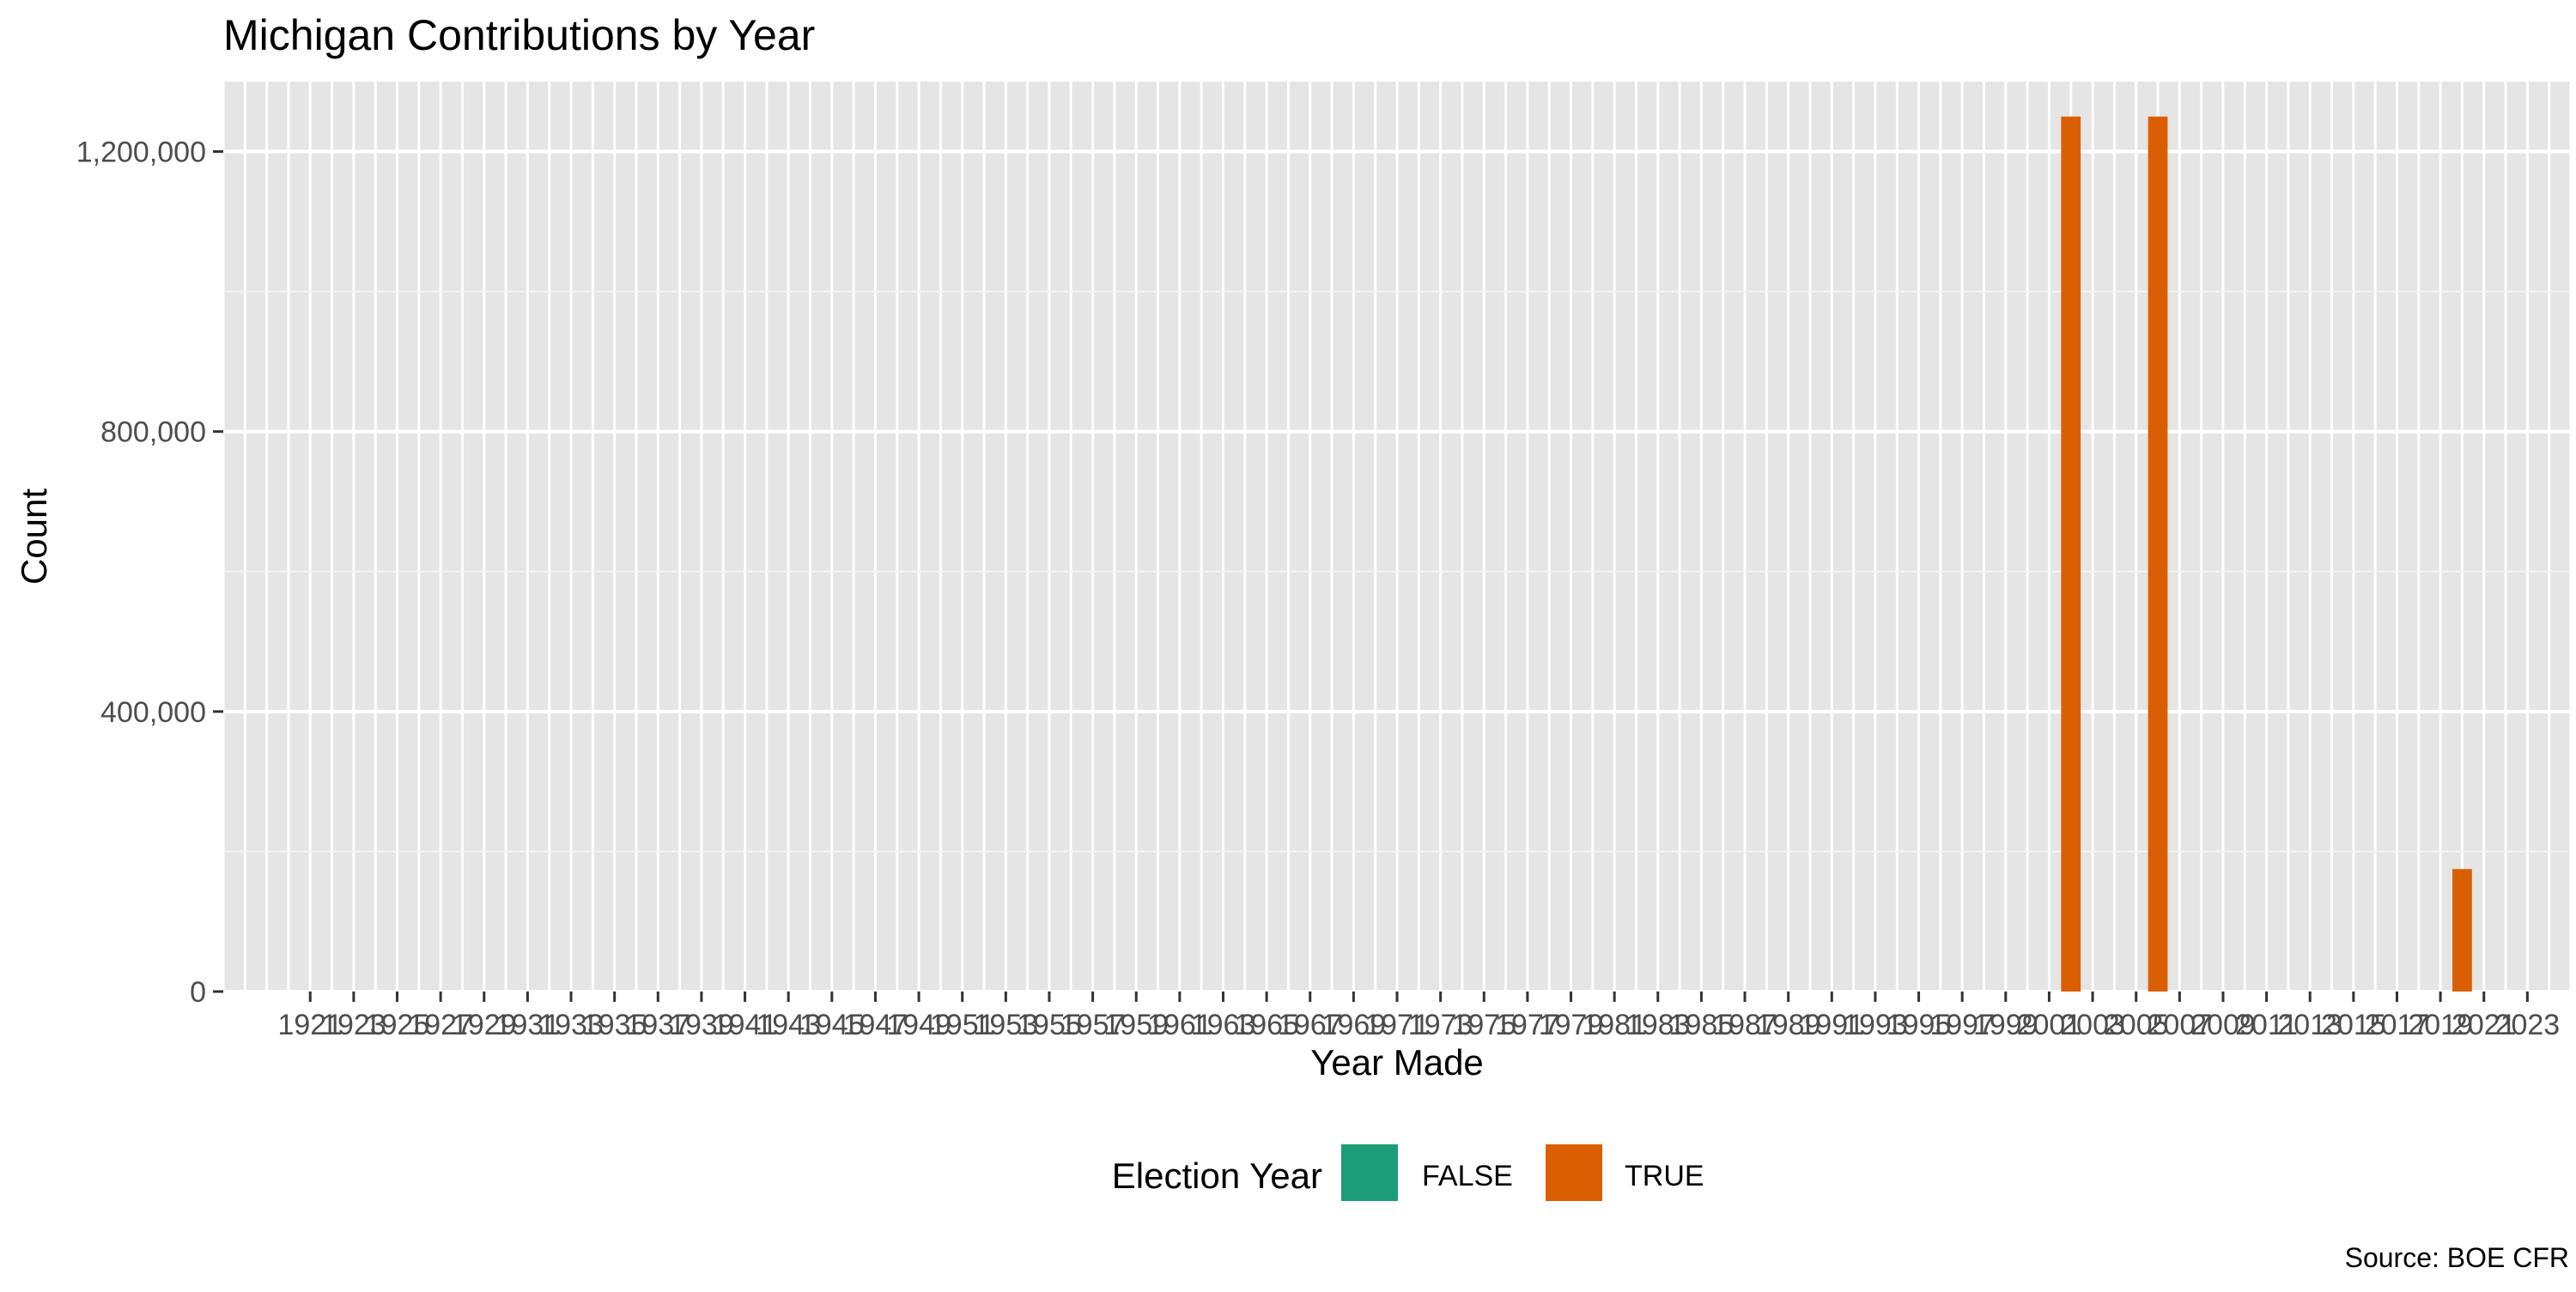 The image size is (2576, 1292). I want to click on x-tick-label: 1953, so click(1006, 1025).